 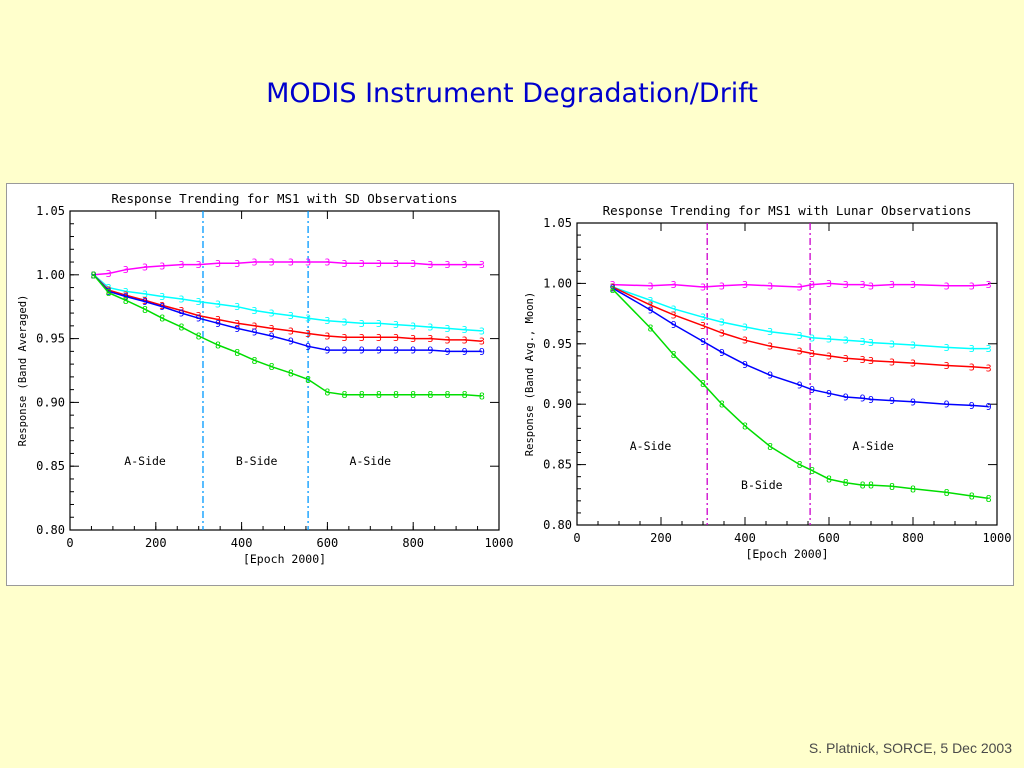 I want to click on sd-x-tick-label: 200, so click(x=156, y=543).